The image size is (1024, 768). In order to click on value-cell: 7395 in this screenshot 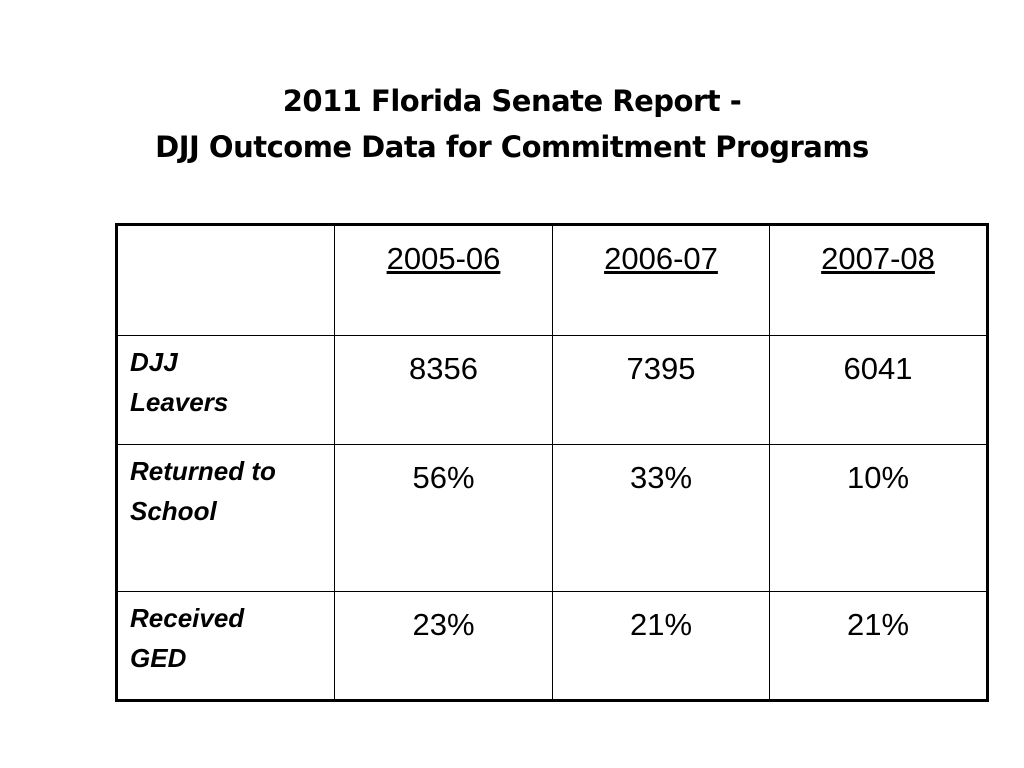, I will do `click(661, 390)`.